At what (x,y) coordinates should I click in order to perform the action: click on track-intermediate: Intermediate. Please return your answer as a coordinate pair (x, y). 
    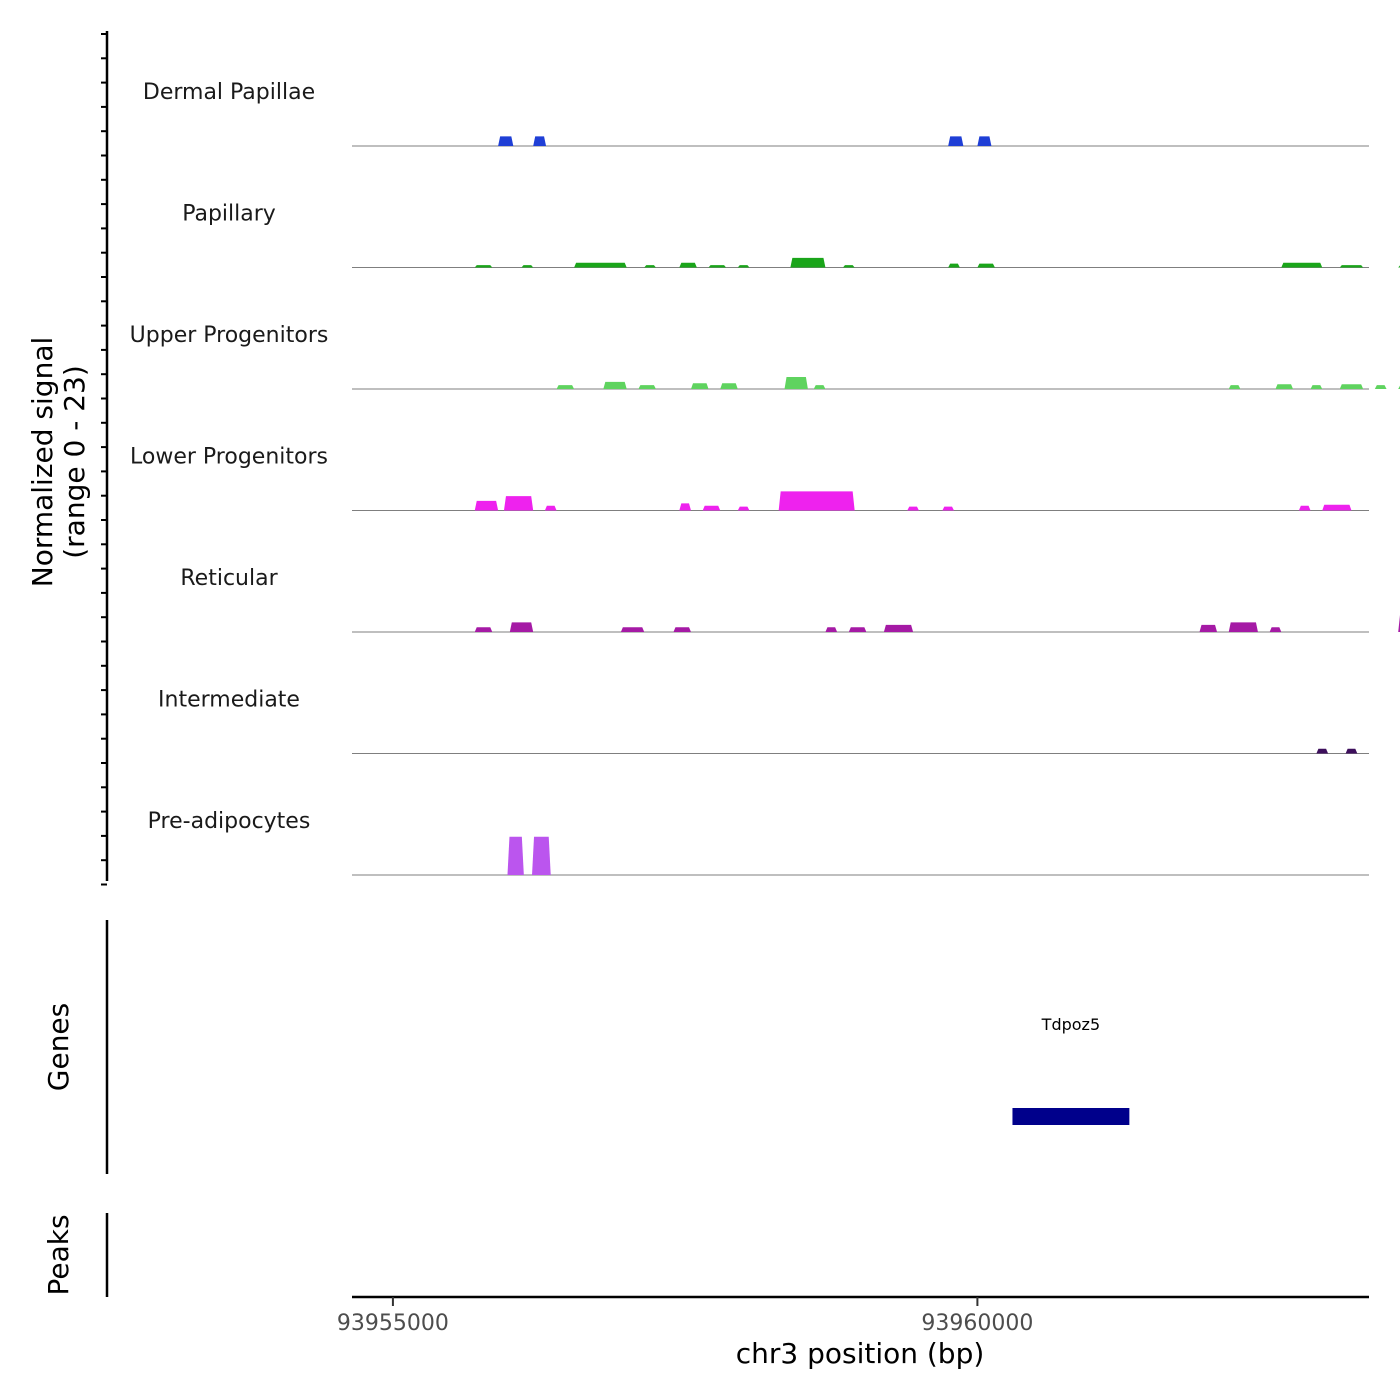
    Looking at the image, I should click on (763, 721).